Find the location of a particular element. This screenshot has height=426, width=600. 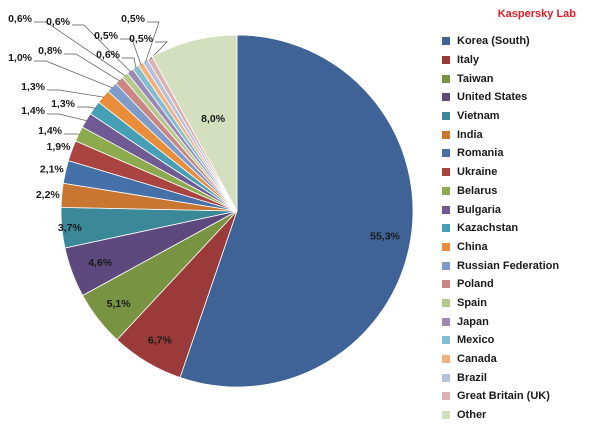

legend-item-russian-federation: Russian Federation is located at coordinates (500, 265).